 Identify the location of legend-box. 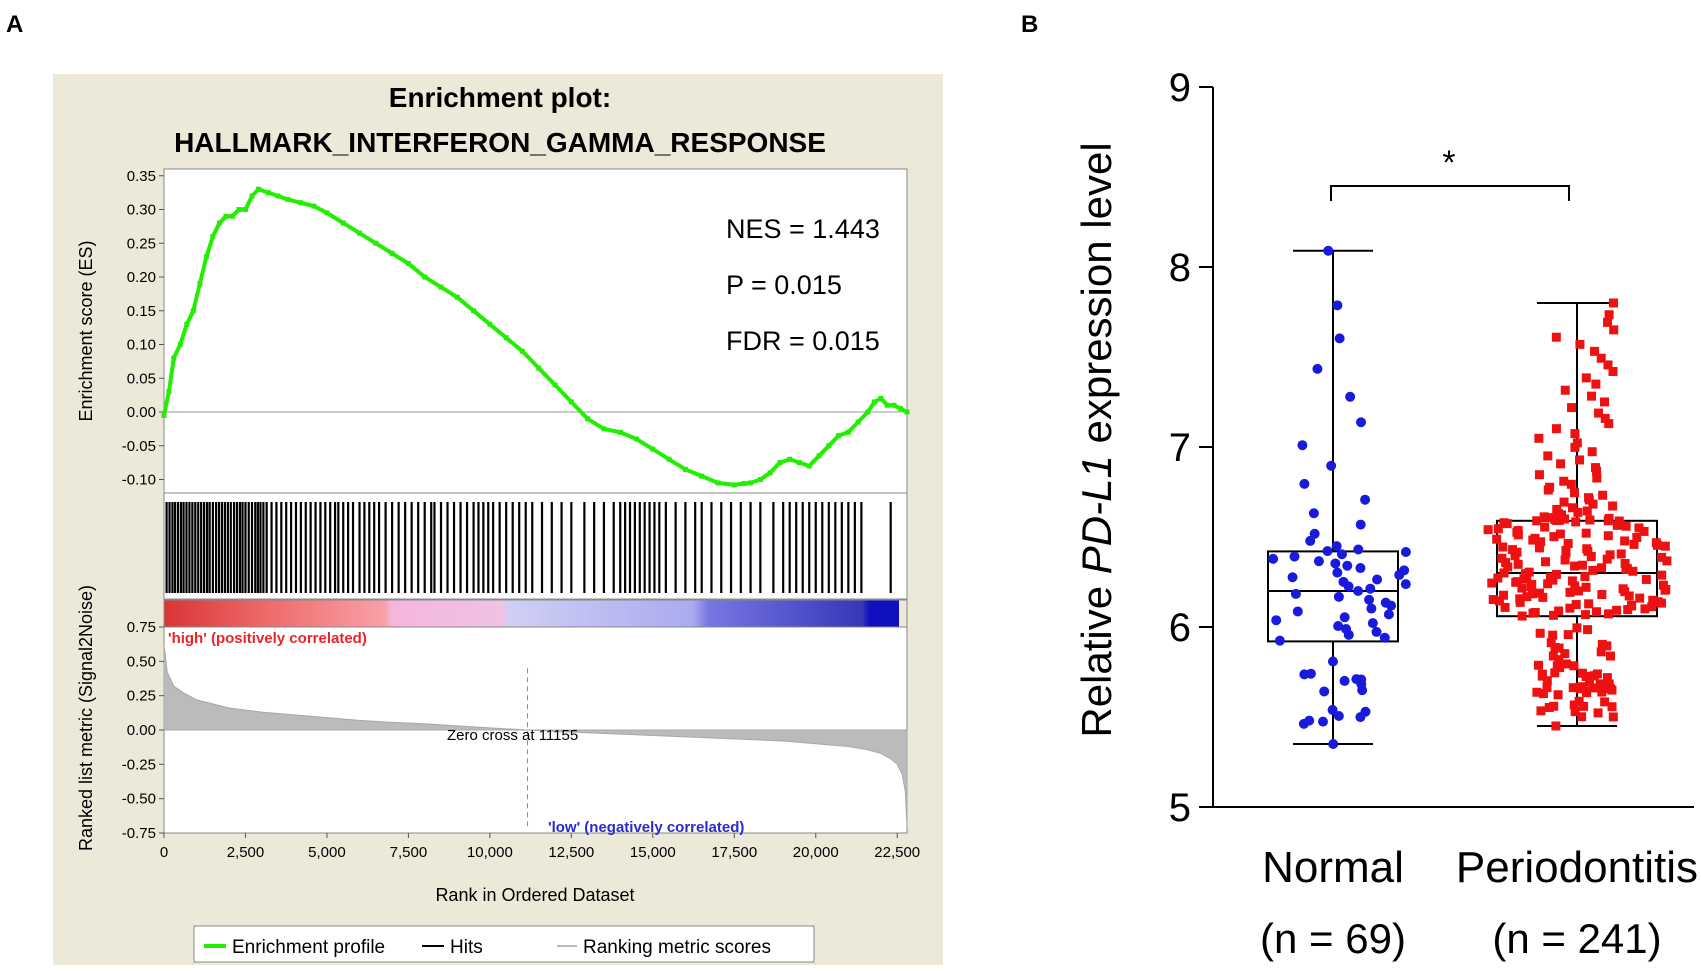
(504, 944).